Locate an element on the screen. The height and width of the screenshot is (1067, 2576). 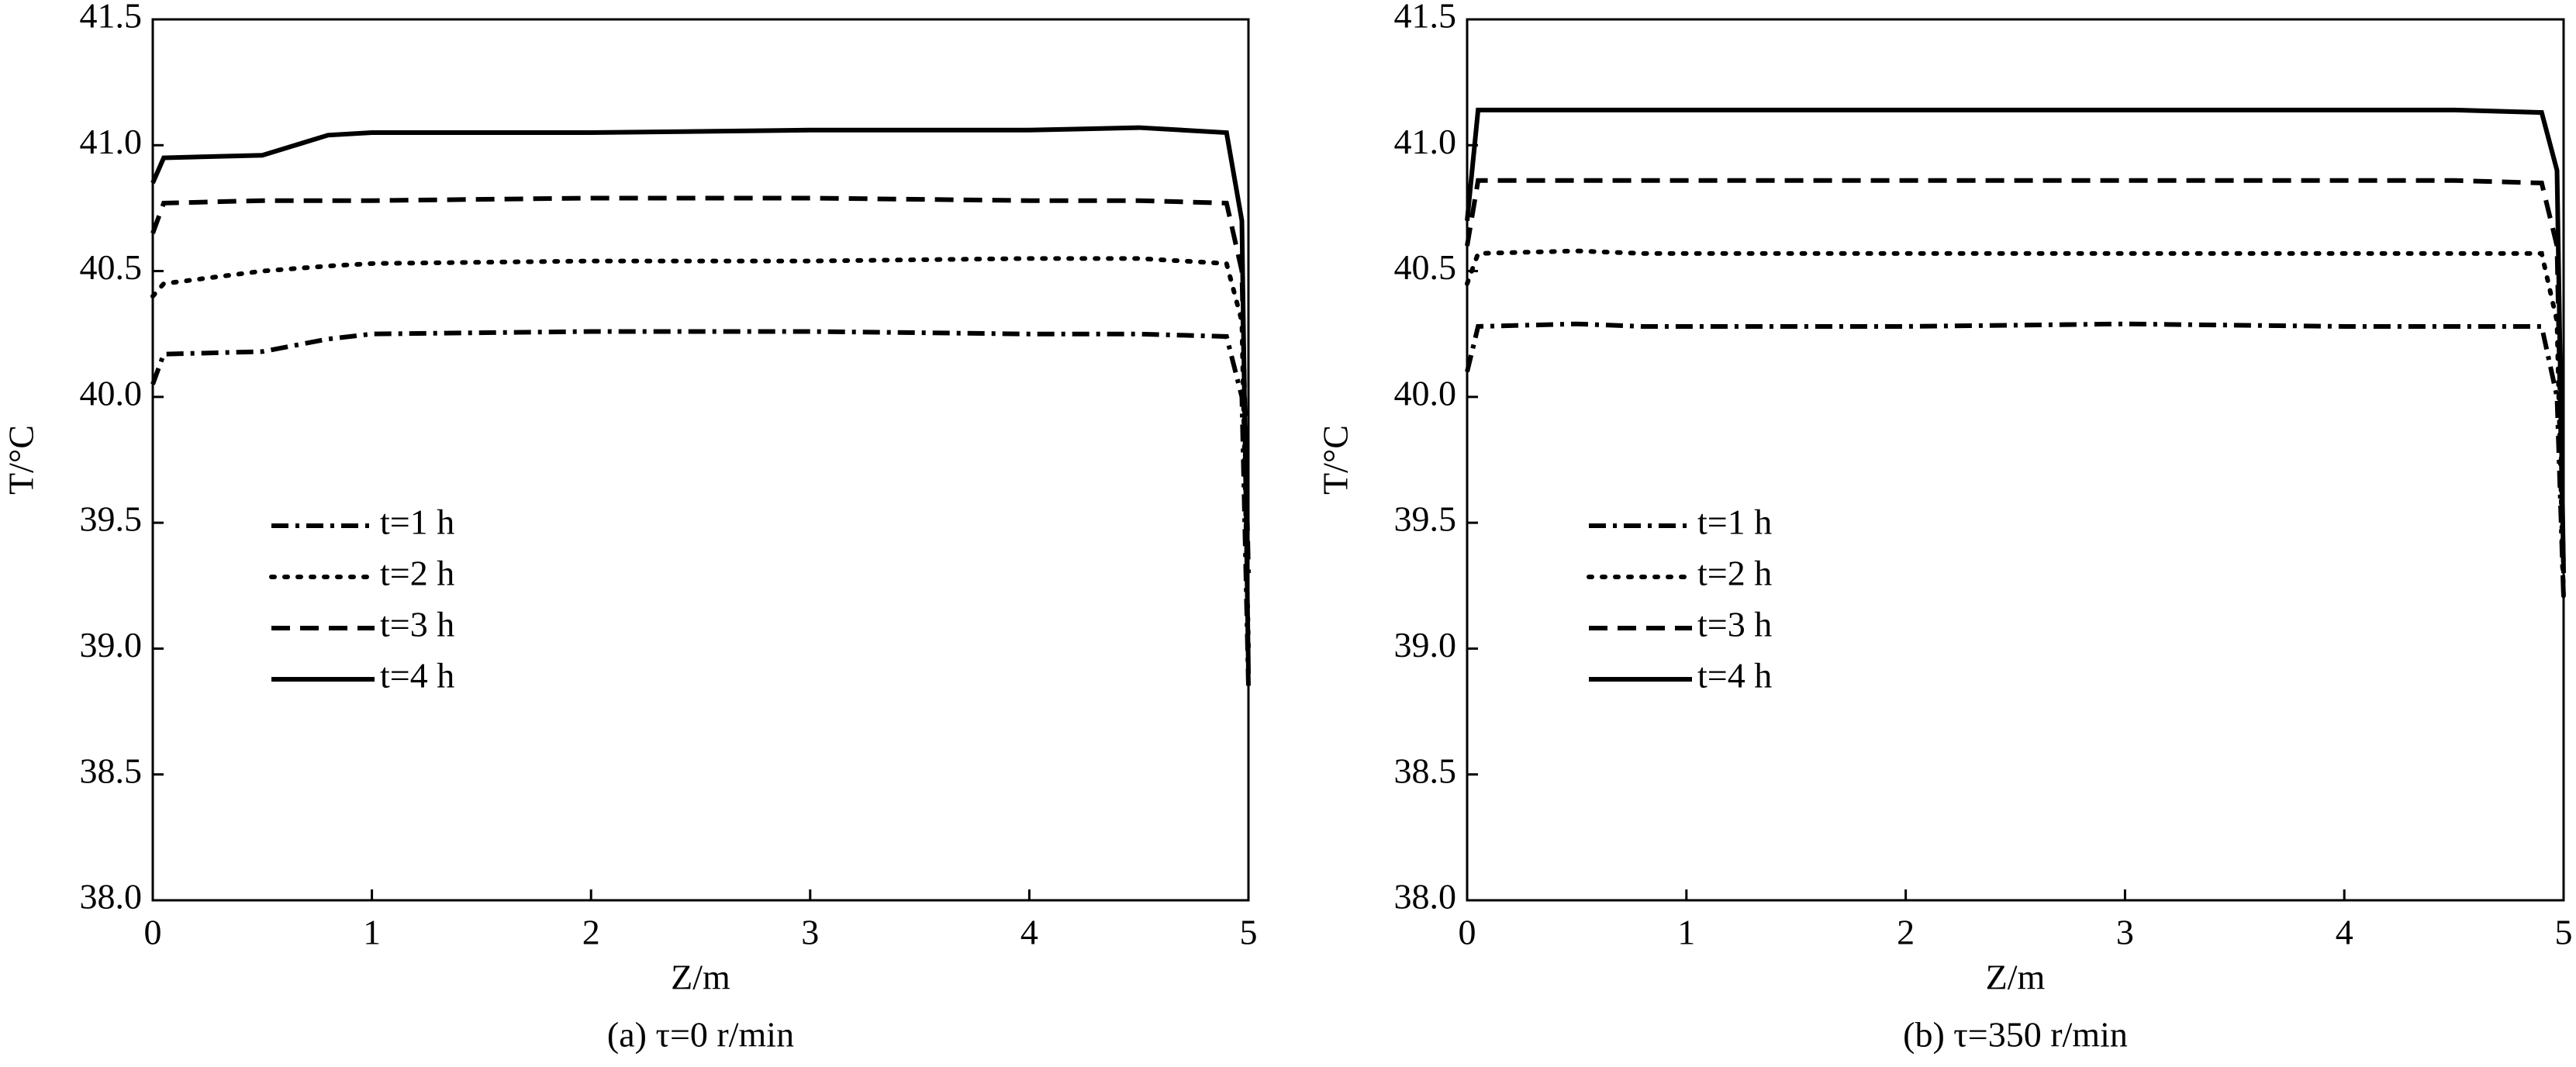
caption: (a) τ=0 r/min is located at coordinates (700, 1035).